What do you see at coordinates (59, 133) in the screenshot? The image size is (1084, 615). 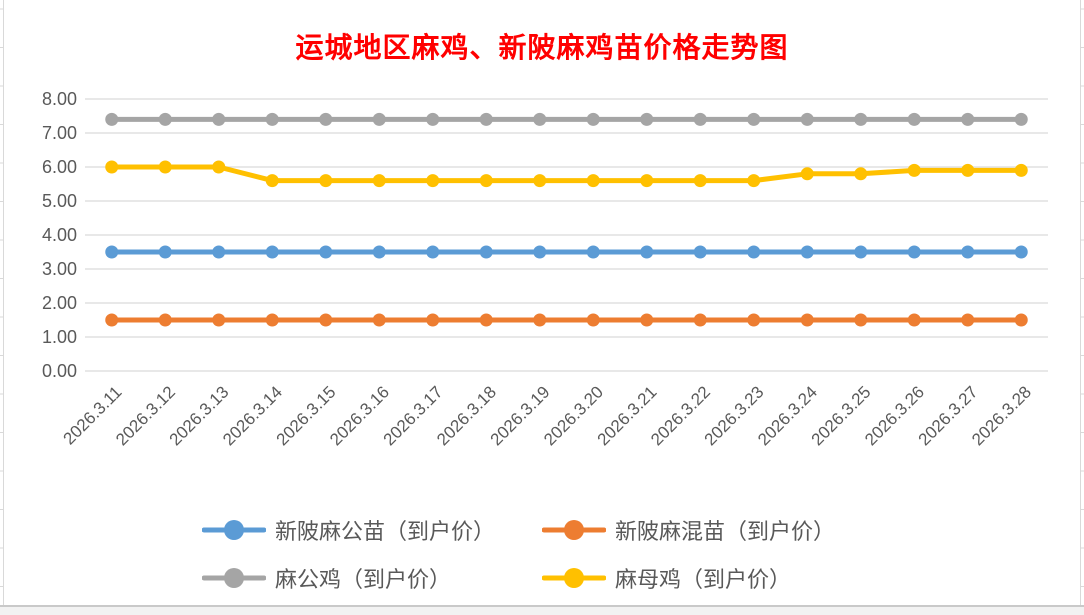 I see `svg-text: 7.00` at bounding box center [59, 133].